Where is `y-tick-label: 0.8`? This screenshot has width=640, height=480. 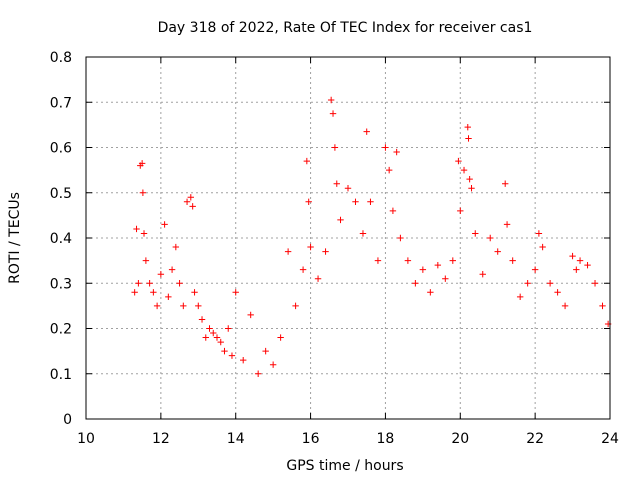 y-tick-label: 0.8 is located at coordinates (61, 58).